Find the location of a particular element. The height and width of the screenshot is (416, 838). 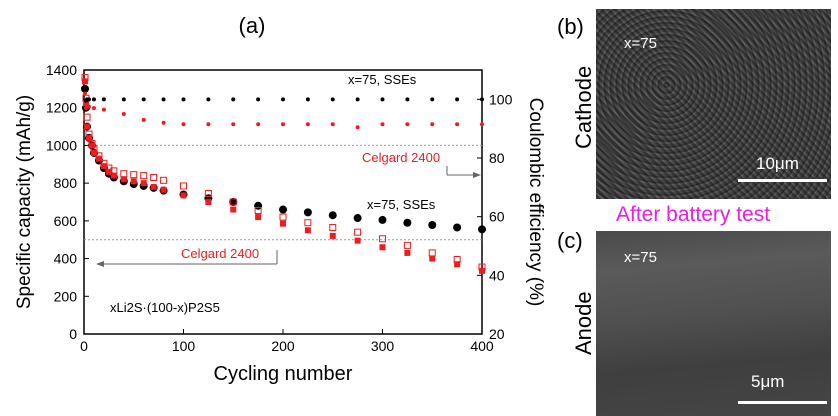

left-y-tick-label: 600 is located at coordinates (66, 221).